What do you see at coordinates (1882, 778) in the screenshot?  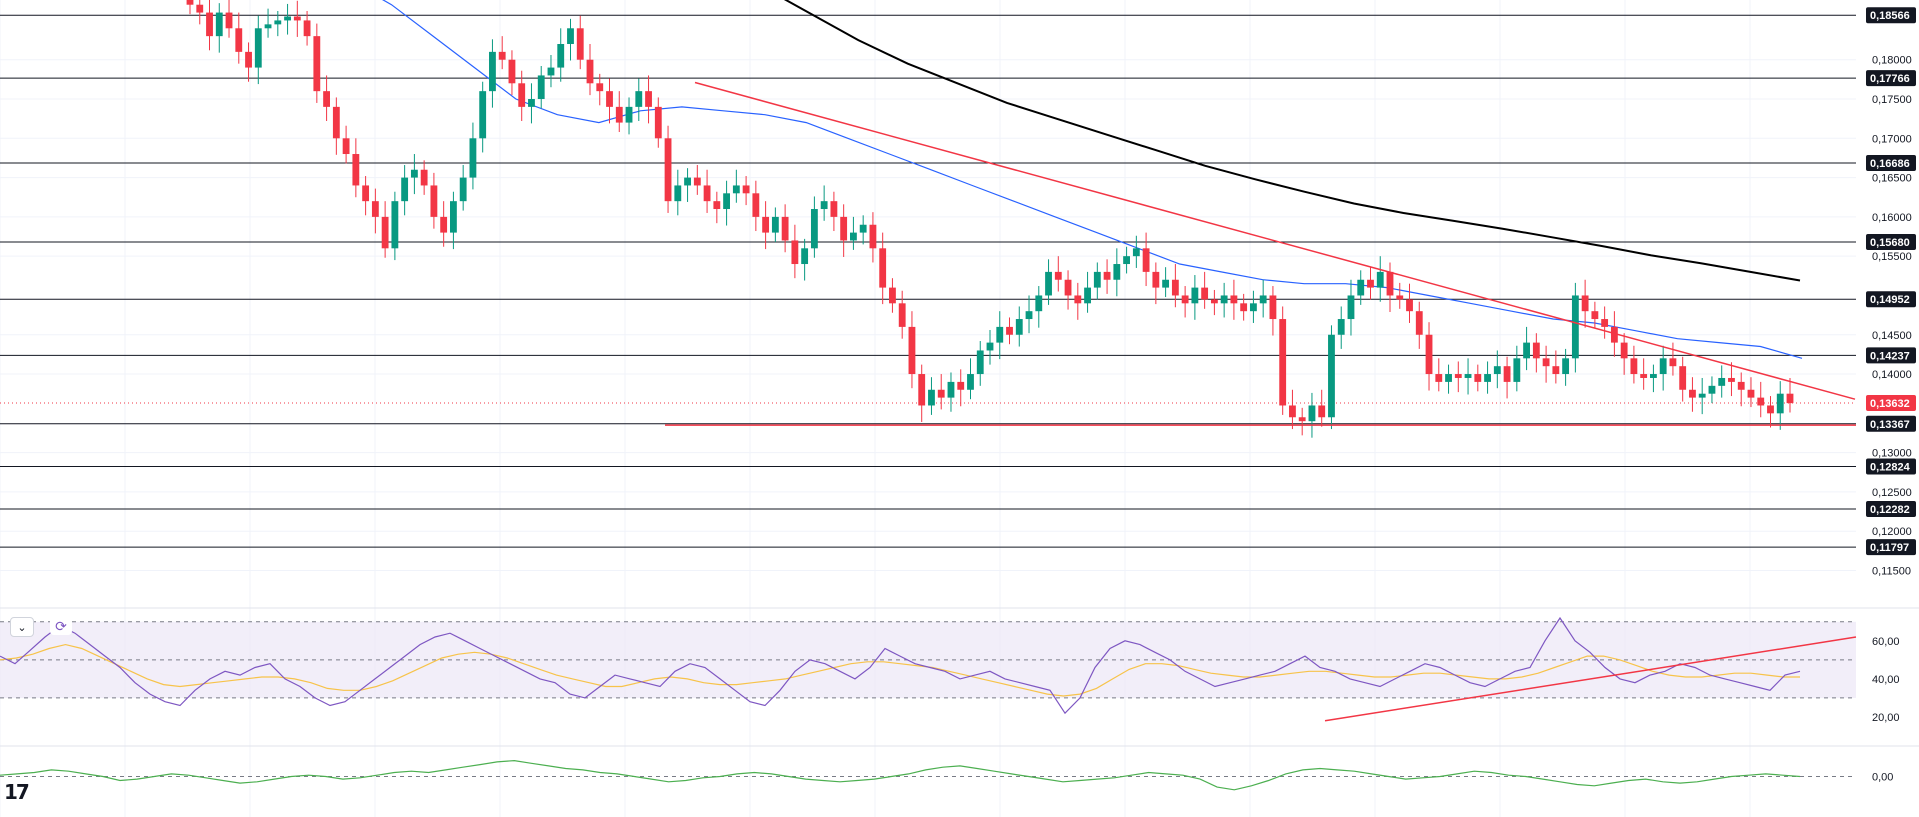 I see `oscillator-tick-label: 0,00` at bounding box center [1882, 778].